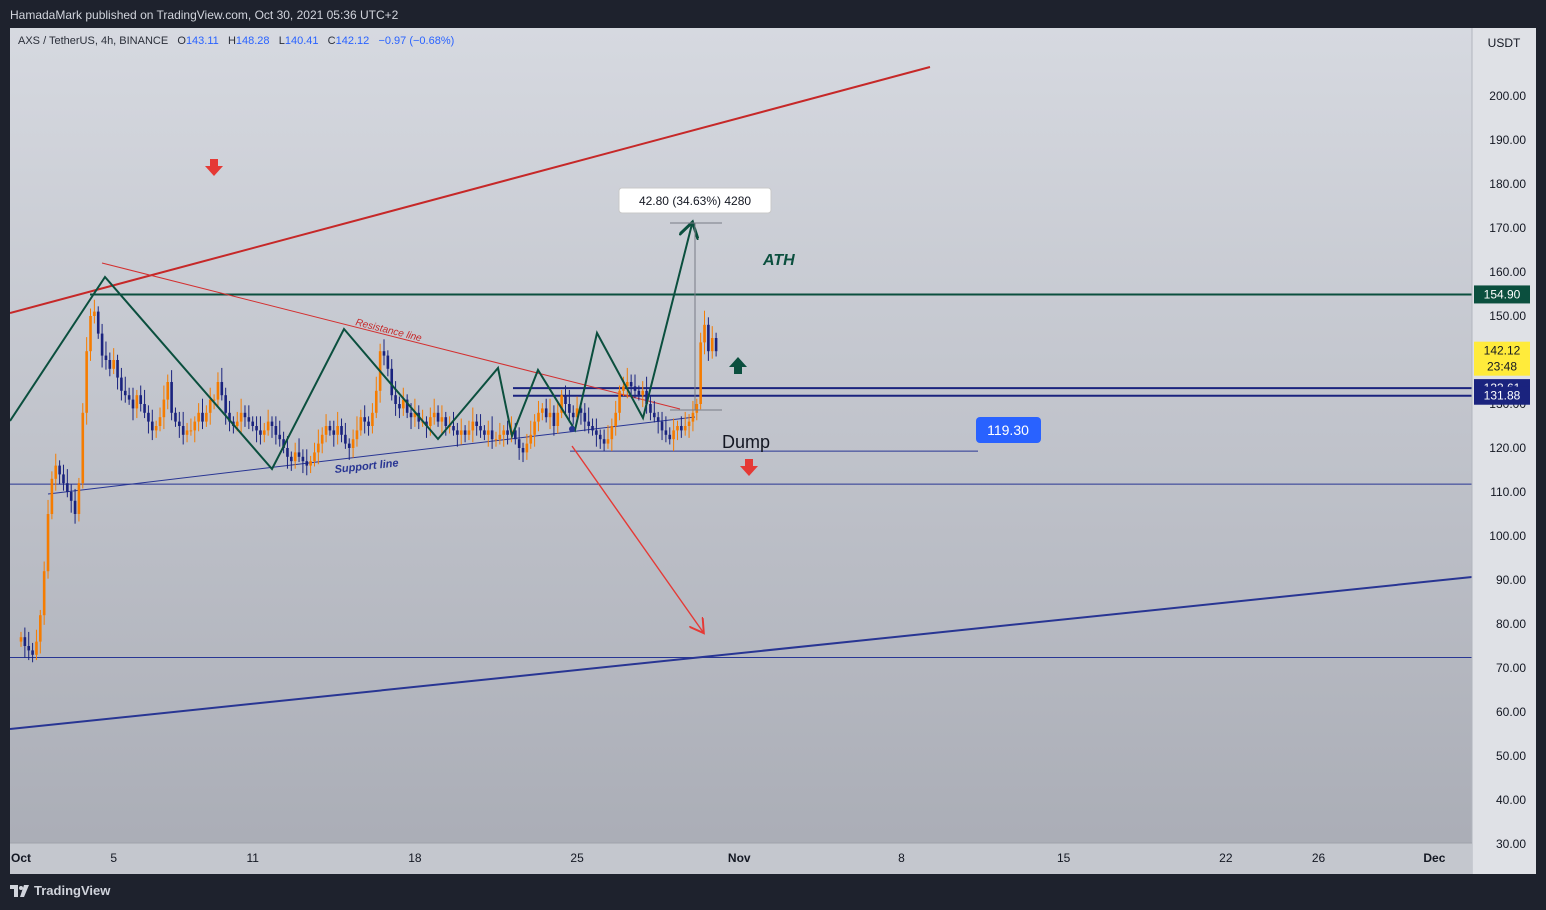  Describe the element at coordinates (371, 455) in the screenshot. I see `support-line` at that location.